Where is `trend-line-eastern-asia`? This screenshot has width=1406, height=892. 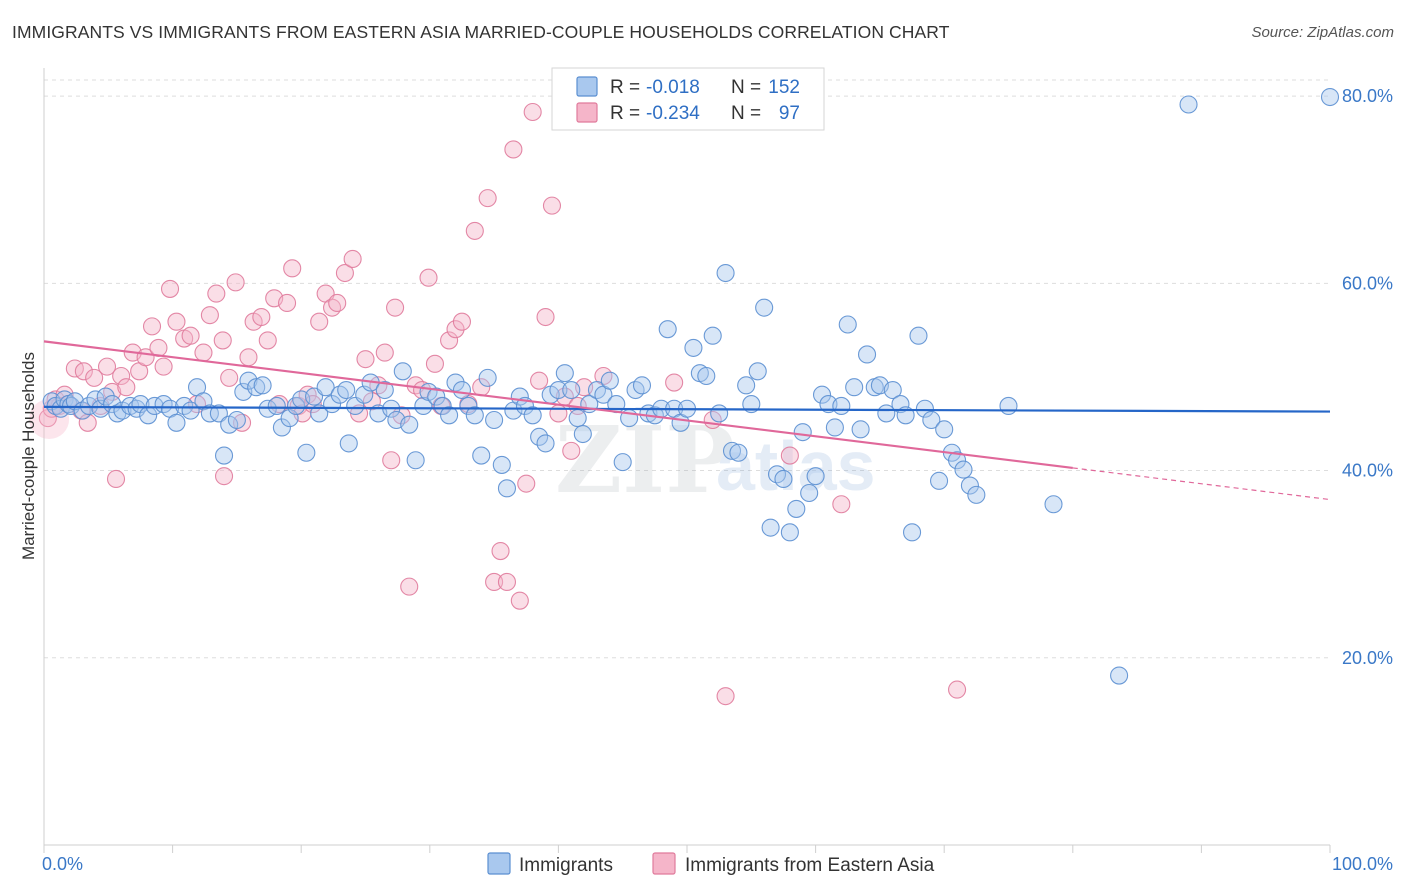 trend-line-eastern-asia is located at coordinates (558, 405).